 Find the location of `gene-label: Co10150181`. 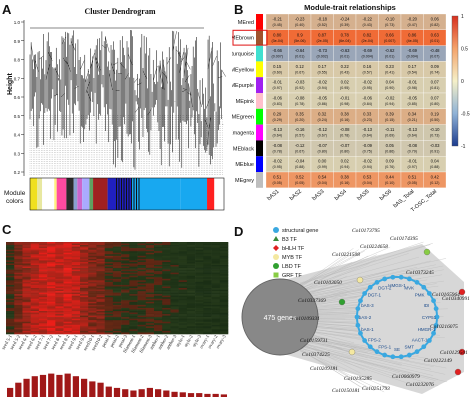

gene-label: Co10150181 is located at coordinates (346, 391).